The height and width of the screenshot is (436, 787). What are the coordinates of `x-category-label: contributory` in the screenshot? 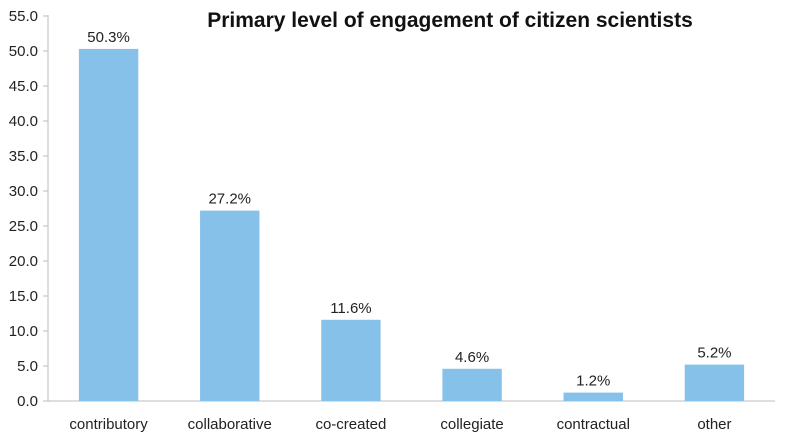 It's located at (108, 424).